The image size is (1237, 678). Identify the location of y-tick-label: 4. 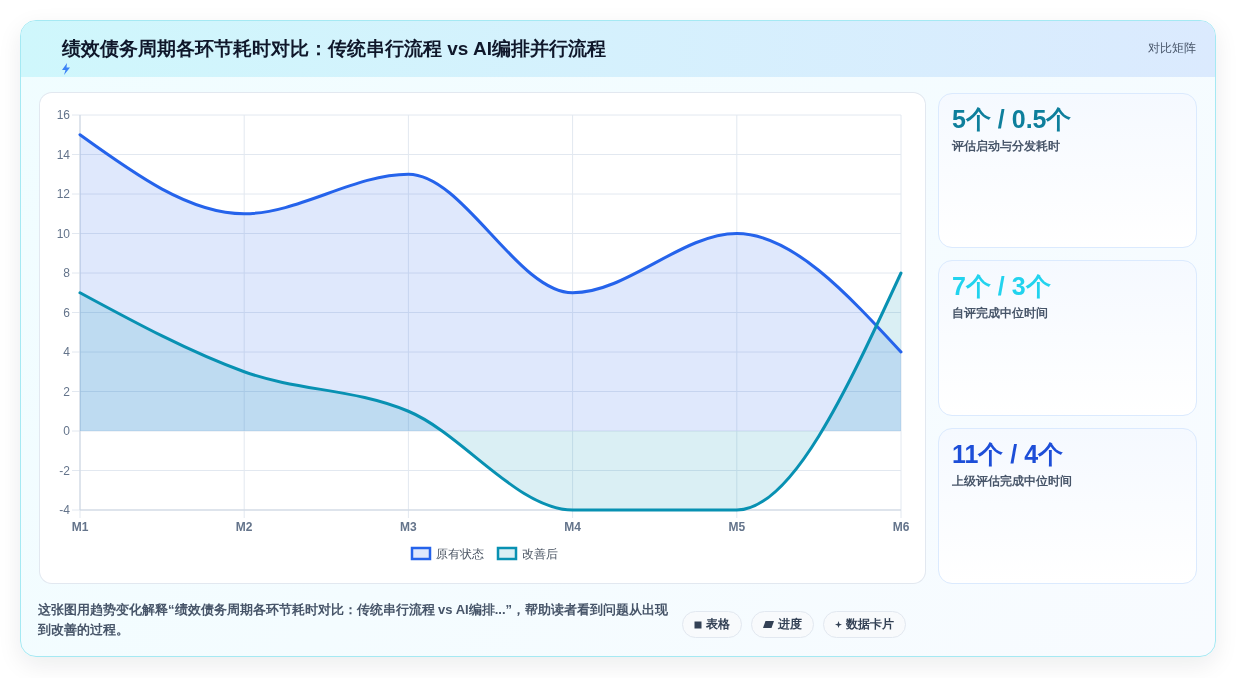
(67, 352).